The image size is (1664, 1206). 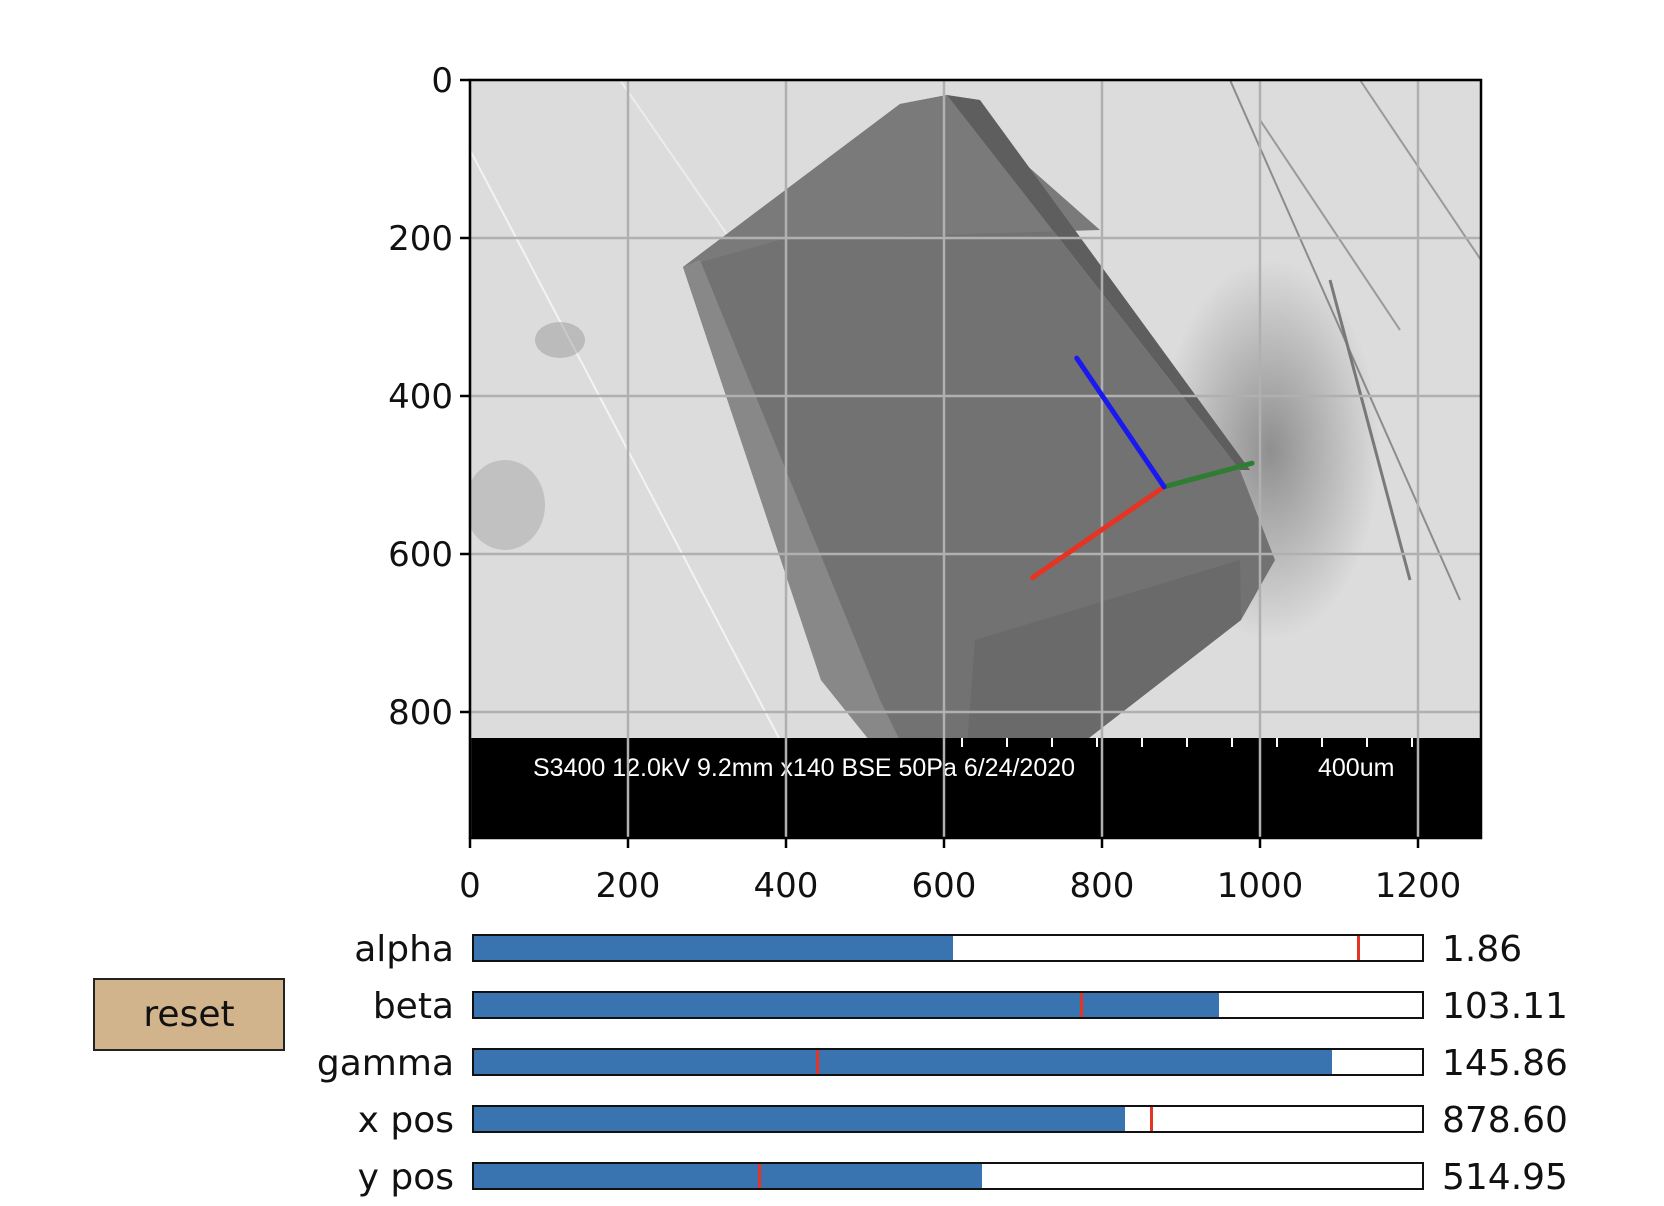 I want to click on slider-beta: beta 103.11, so click(x=832, y=1007).